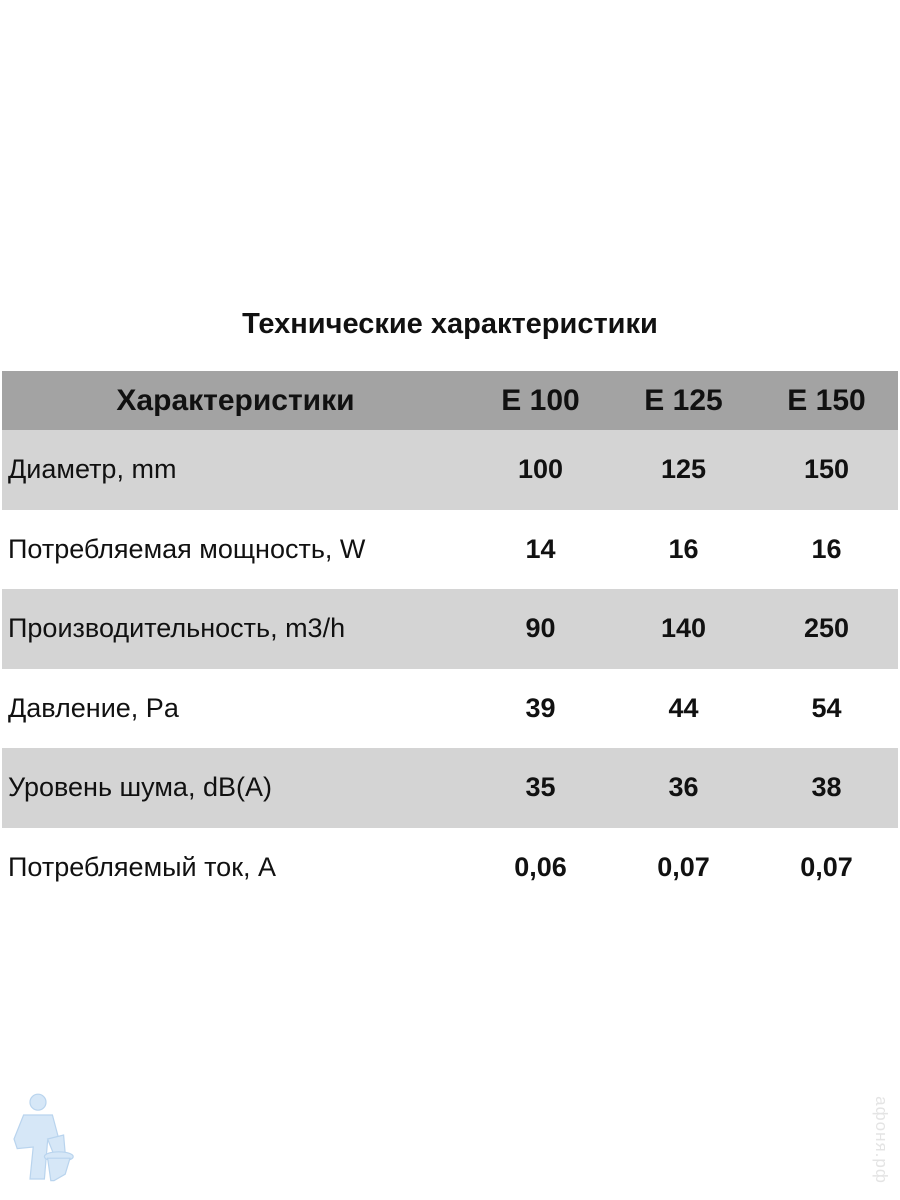  Describe the element at coordinates (187, 548) in the screenshot. I see `row-label: Потребляемая мощность, W` at that location.